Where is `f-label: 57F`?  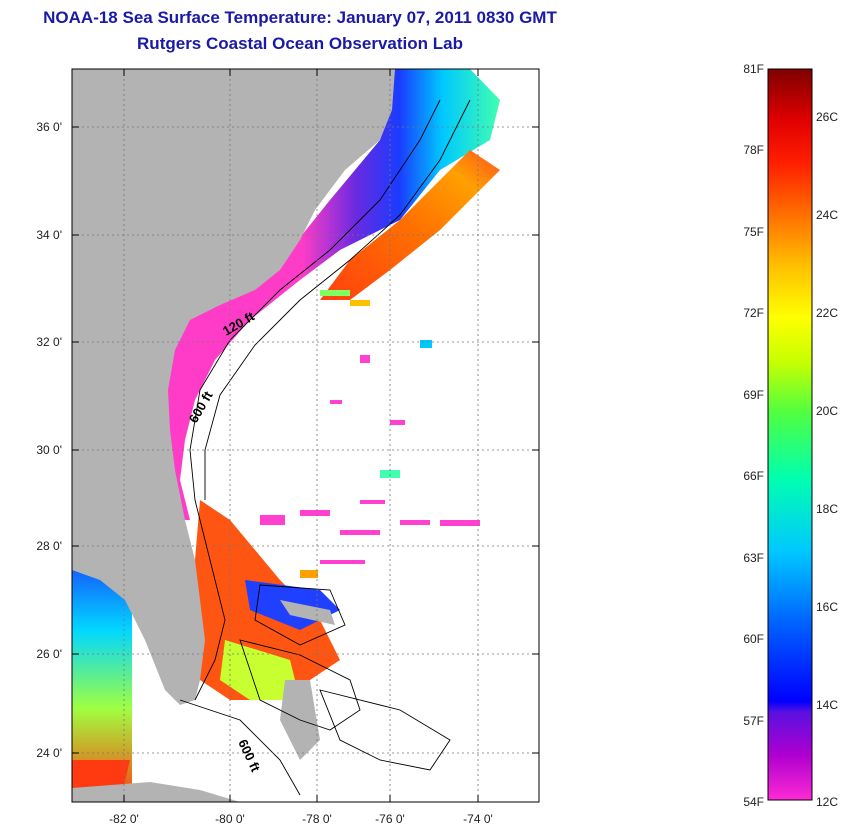 f-label: 57F is located at coordinates (753, 721).